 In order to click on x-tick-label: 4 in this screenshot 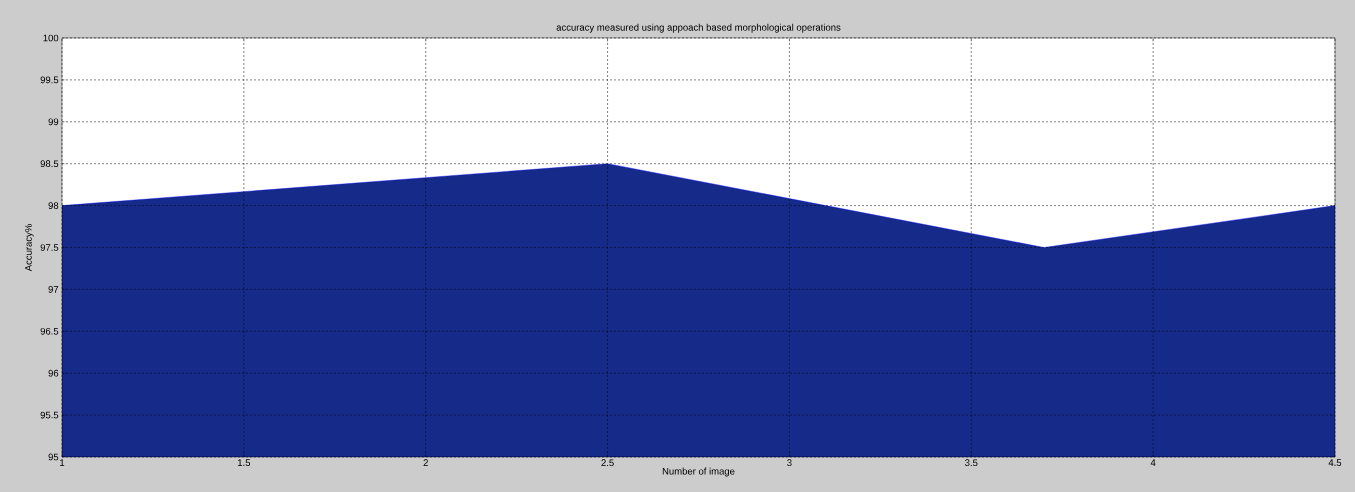, I will do `click(1153, 462)`.